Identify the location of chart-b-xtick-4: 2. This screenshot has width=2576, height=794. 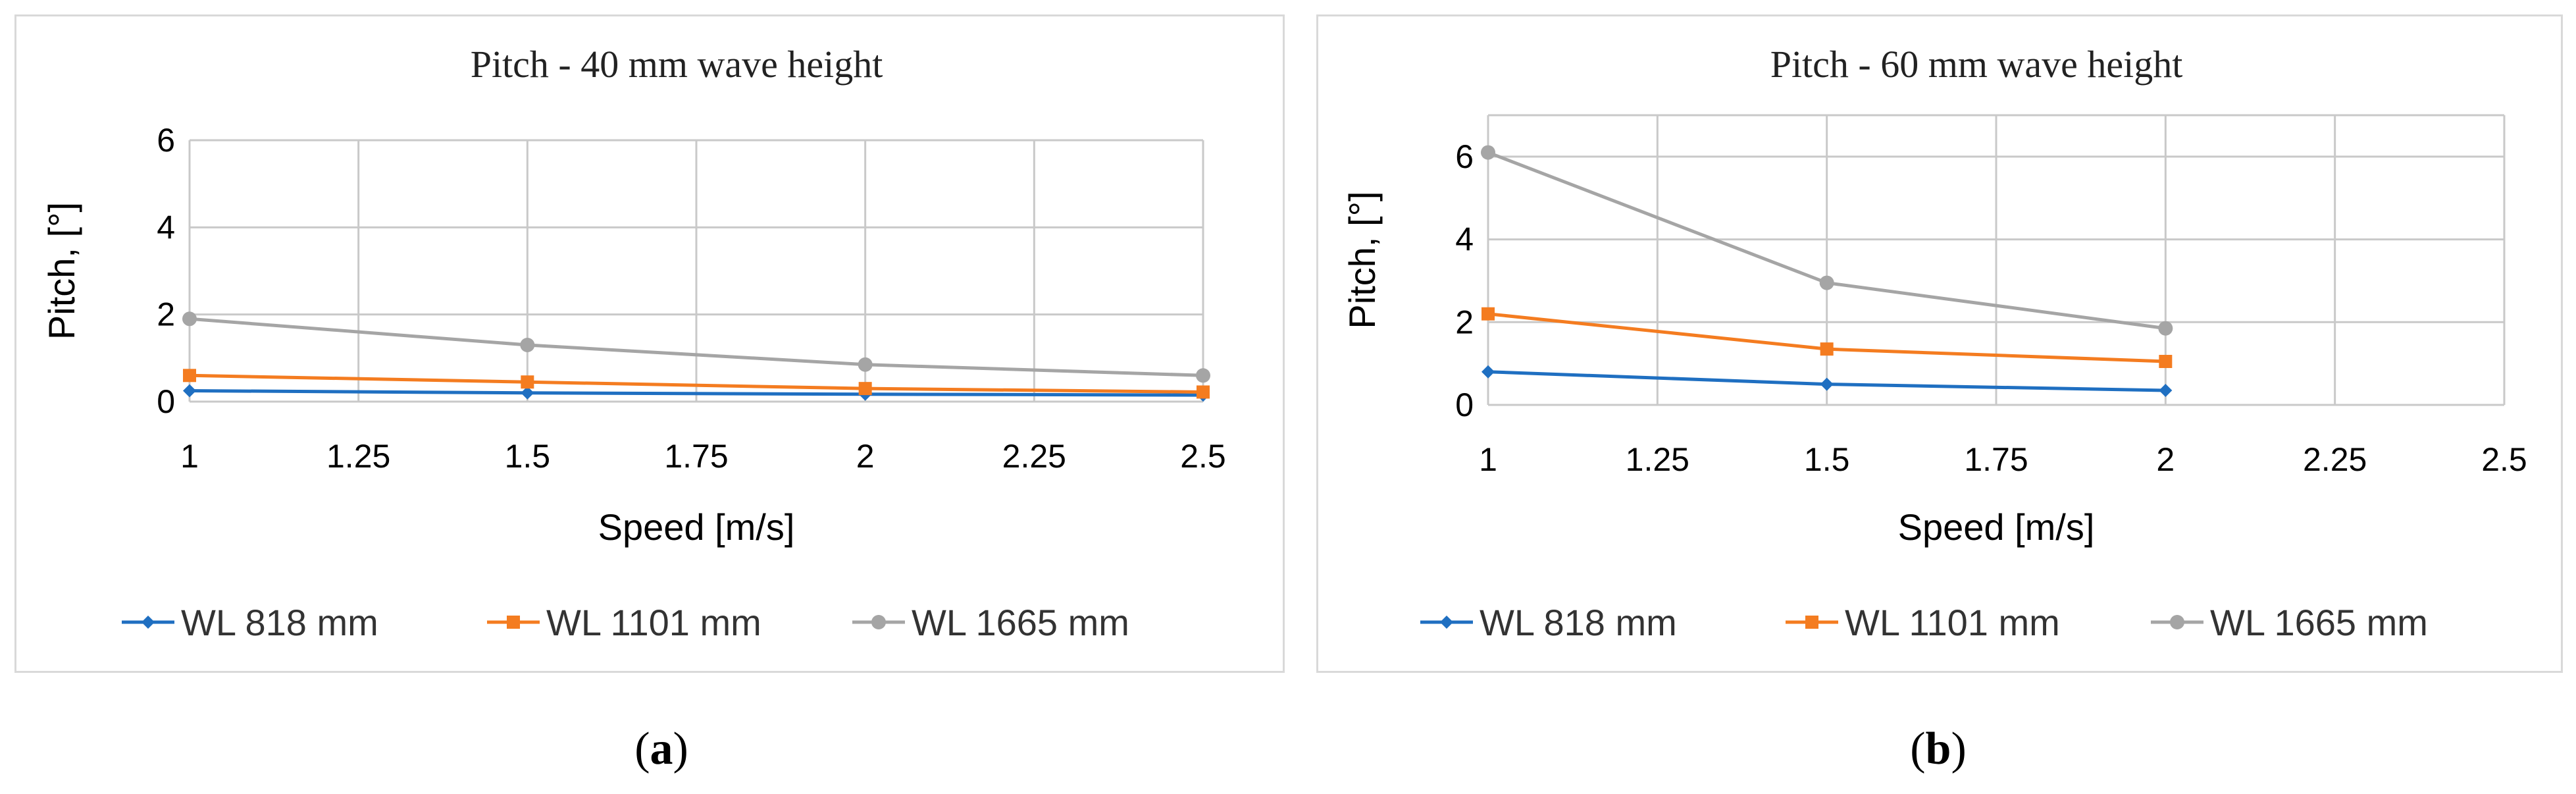
(2165, 459).